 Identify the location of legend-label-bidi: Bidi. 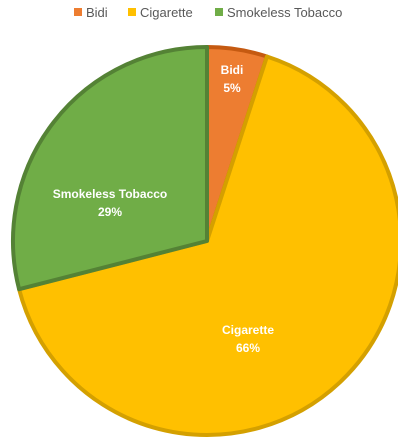
(97, 12).